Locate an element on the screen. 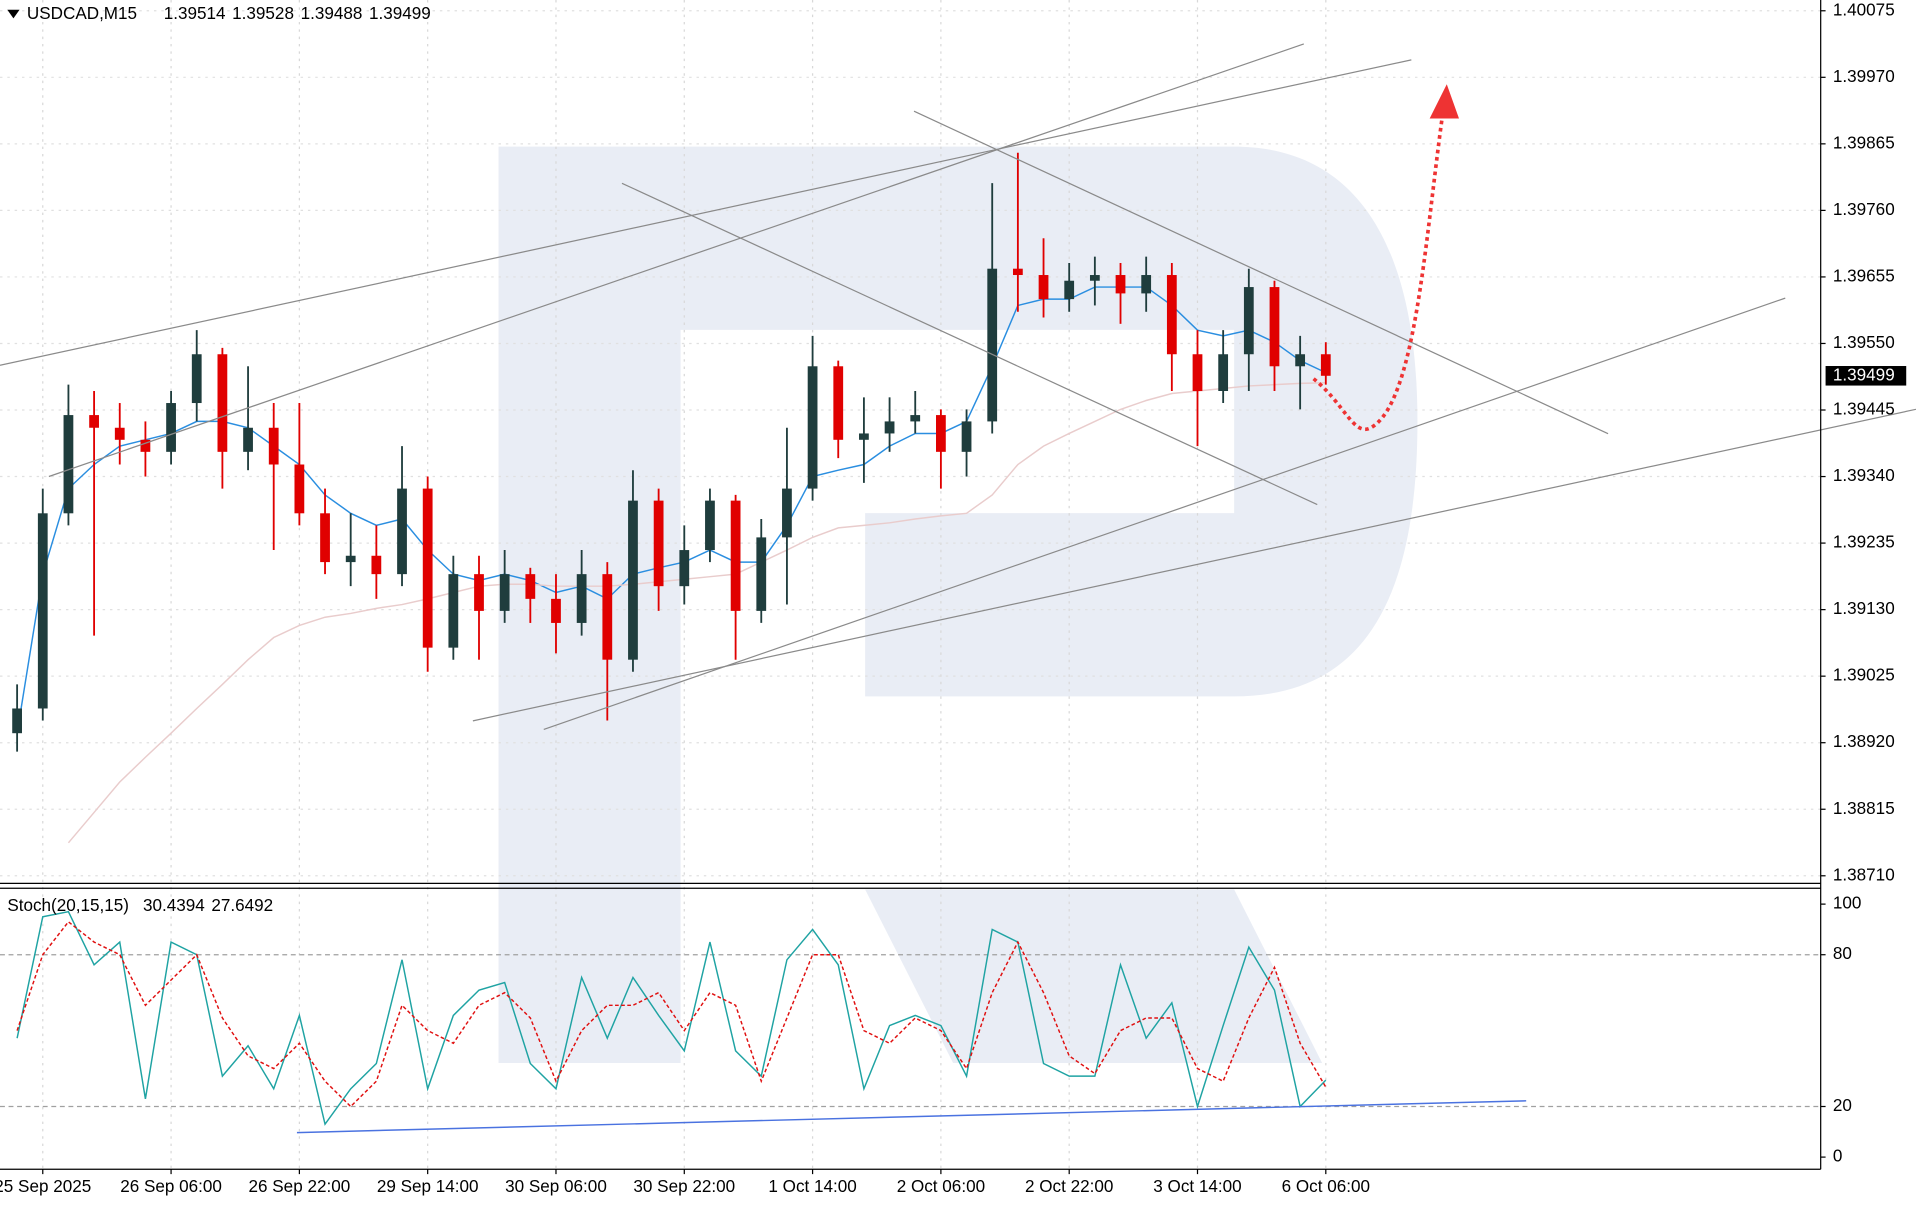  indicator-line is located at coordinates (671, 1018).